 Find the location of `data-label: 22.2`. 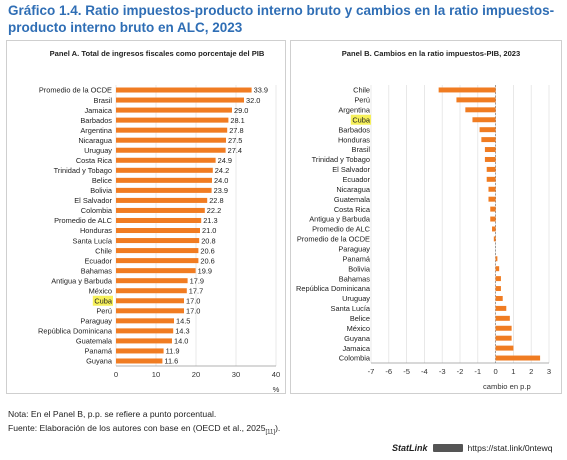

data-label: 22.2 is located at coordinates (214, 210).